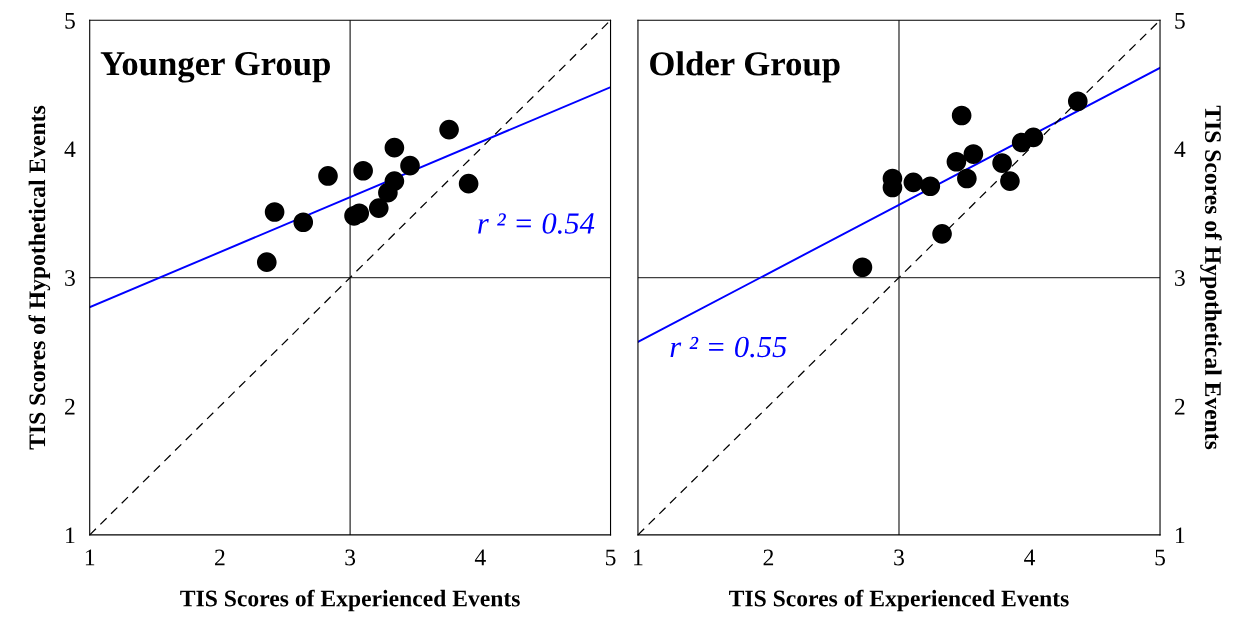 The image size is (1246, 633). What do you see at coordinates (215, 67) in the screenshot?
I see `text: Younger Group` at bounding box center [215, 67].